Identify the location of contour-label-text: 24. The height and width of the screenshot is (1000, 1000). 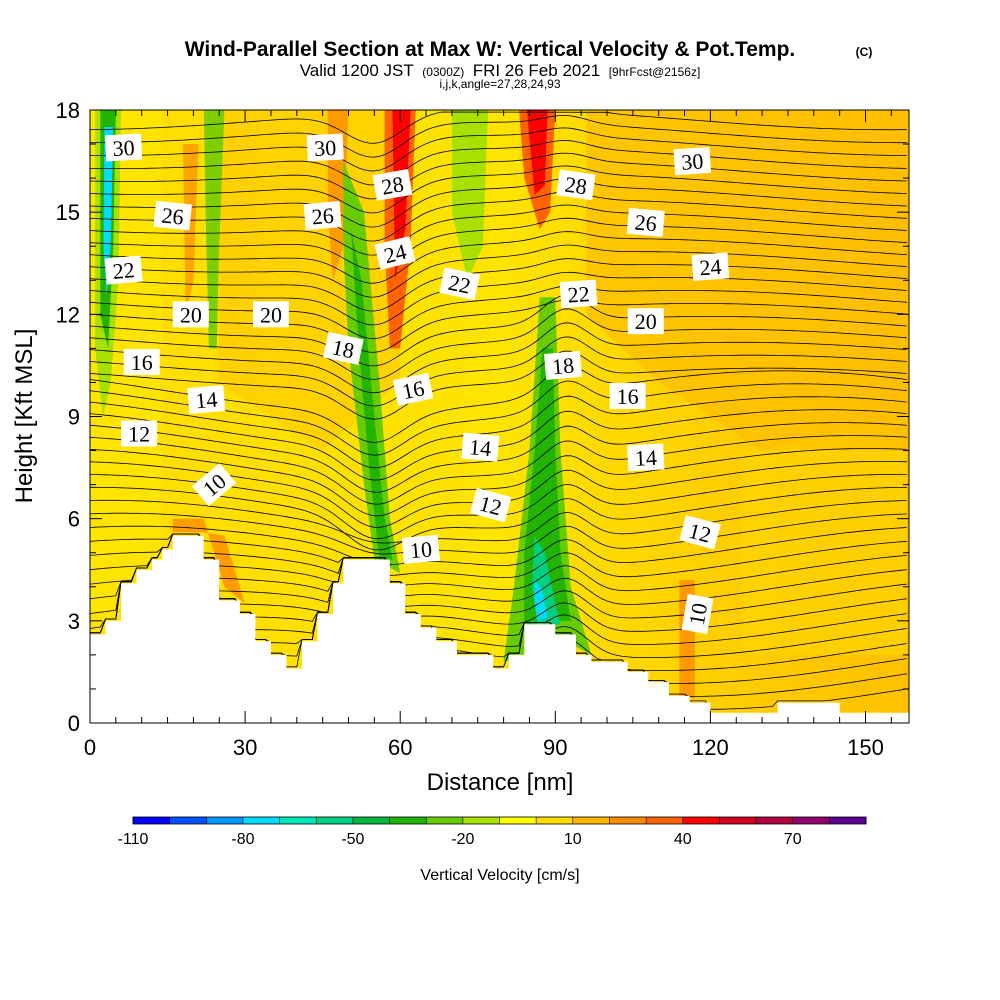
(711, 267).